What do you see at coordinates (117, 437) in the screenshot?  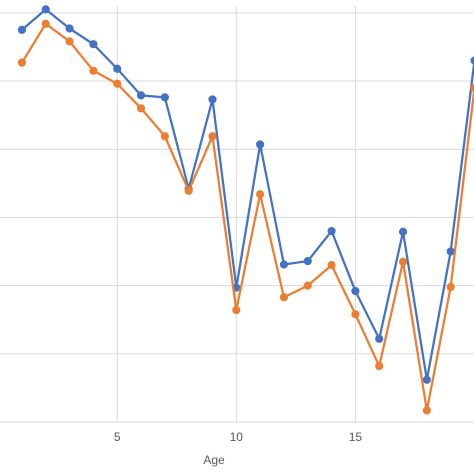 I see `x-tick-label: 5` at bounding box center [117, 437].